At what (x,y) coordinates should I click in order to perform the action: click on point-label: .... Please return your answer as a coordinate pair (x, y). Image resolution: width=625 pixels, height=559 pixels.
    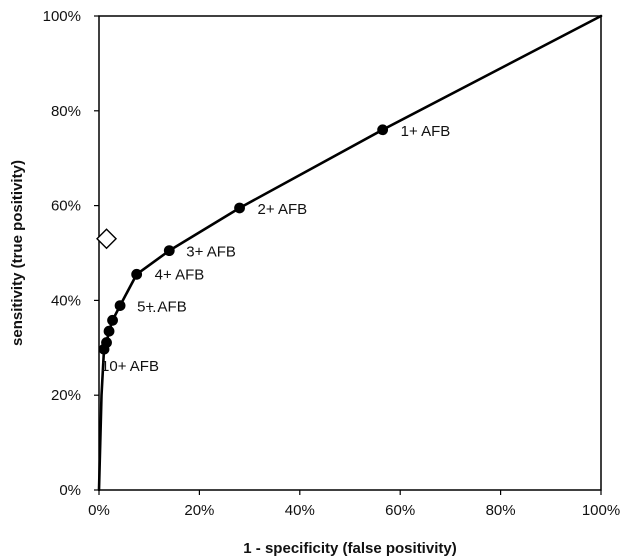
    Looking at the image, I should click on (154, 307).